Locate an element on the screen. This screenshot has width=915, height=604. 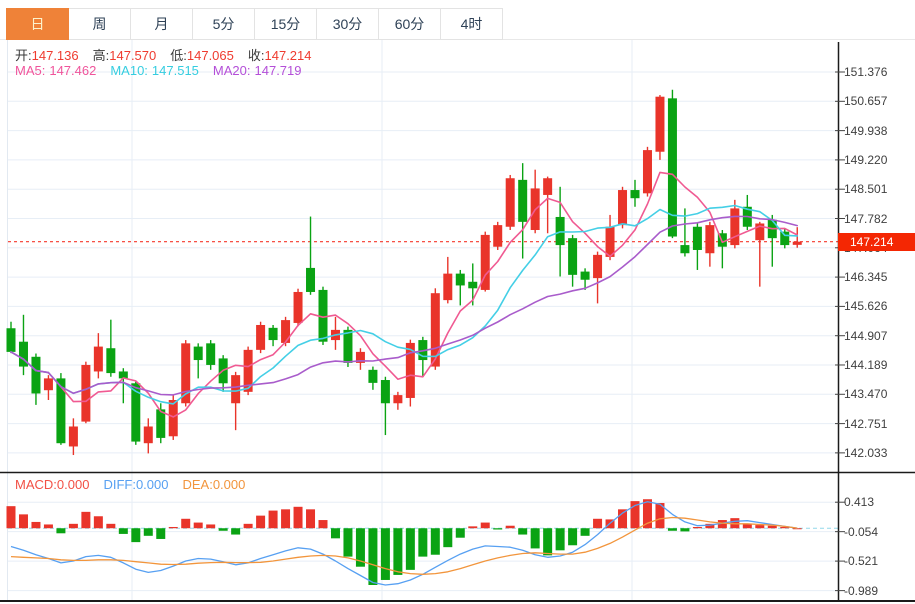
ohlc-item: 收:147.214 is located at coordinates (280, 55).